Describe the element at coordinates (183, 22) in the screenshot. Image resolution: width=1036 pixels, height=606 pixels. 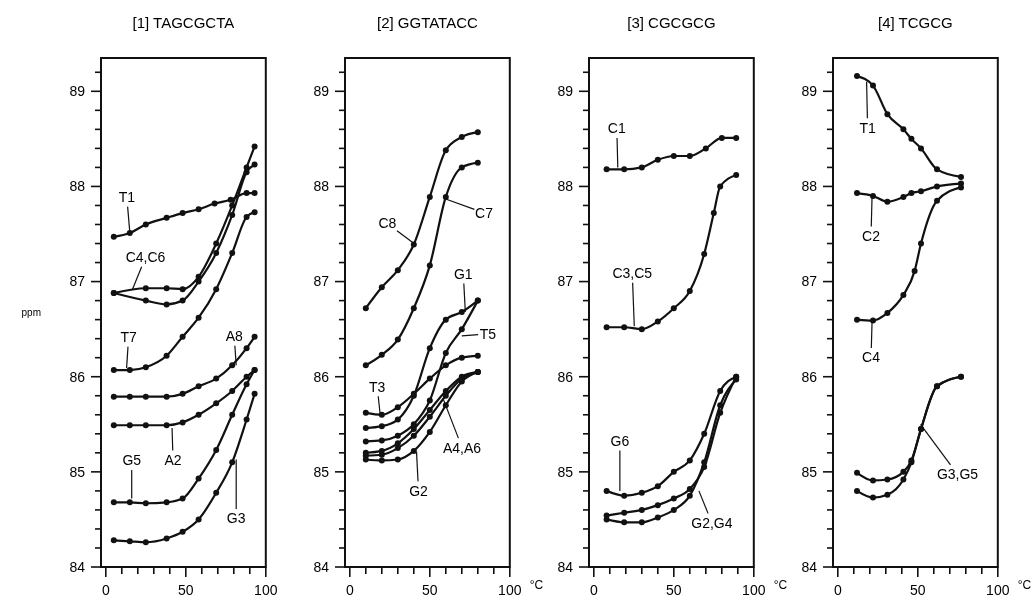
I see `chart-title: [1] TAGCGCTA` at that location.